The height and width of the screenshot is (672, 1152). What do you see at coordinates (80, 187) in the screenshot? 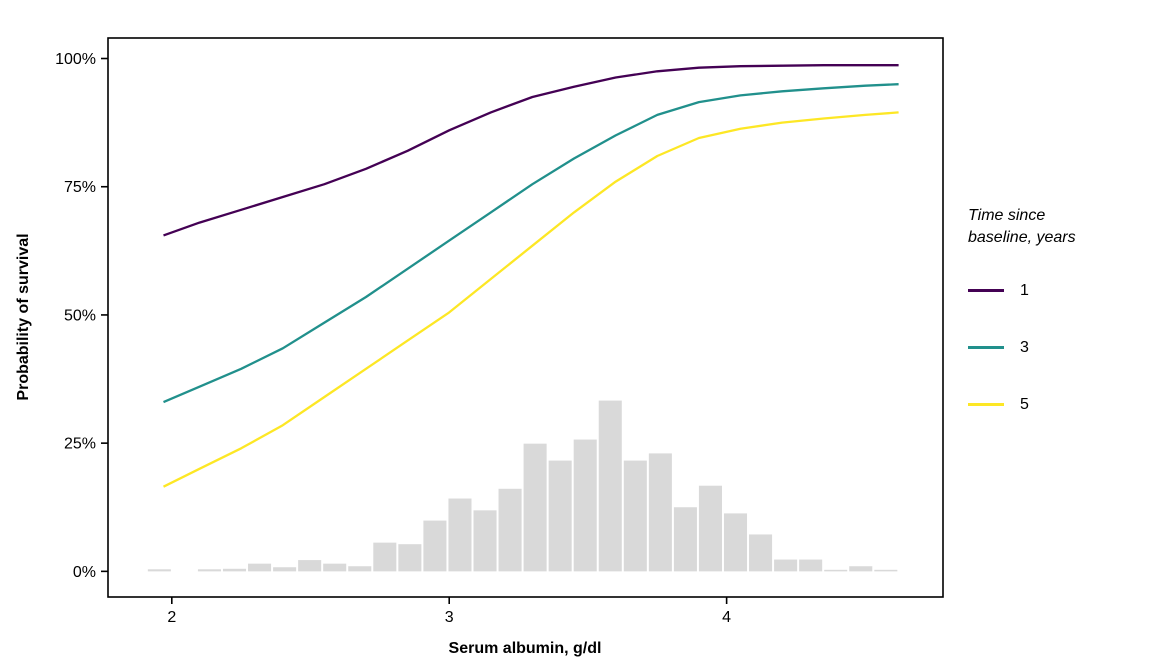
I see `y-tick-label: 75%` at bounding box center [80, 187].